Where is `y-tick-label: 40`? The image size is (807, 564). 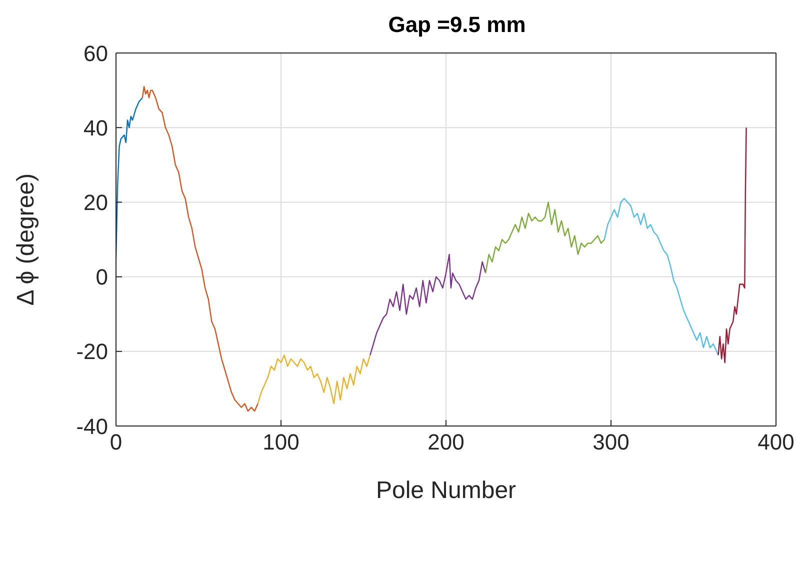 y-tick-label: 40 is located at coordinates (96, 127).